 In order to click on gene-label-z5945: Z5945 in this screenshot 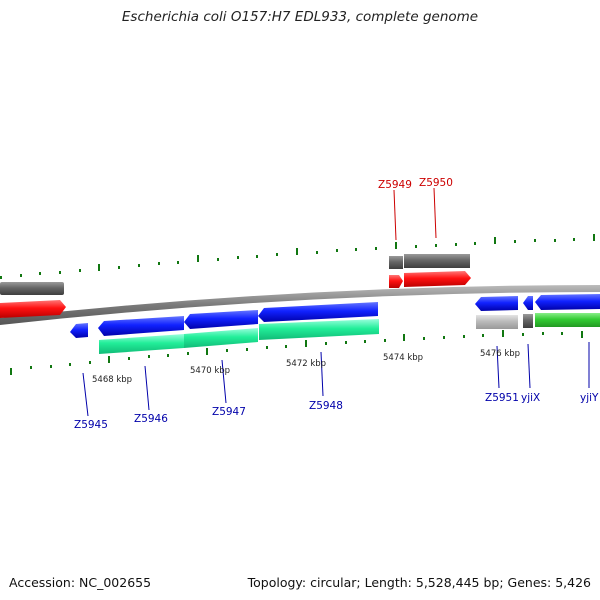, I will do `click(91, 425)`.